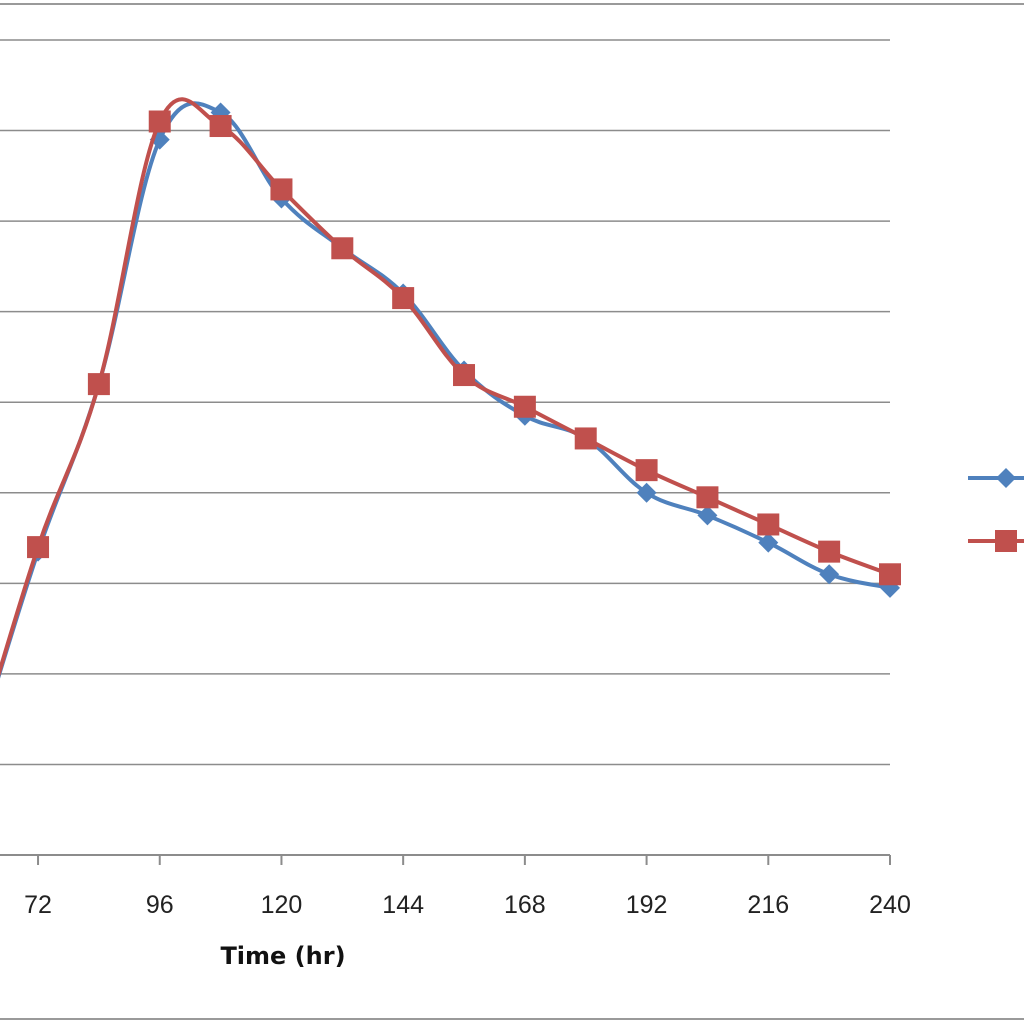 This screenshot has width=1024, height=1024. Describe the element at coordinates (890, 905) in the screenshot. I see `x-tick-label: 240` at that location.